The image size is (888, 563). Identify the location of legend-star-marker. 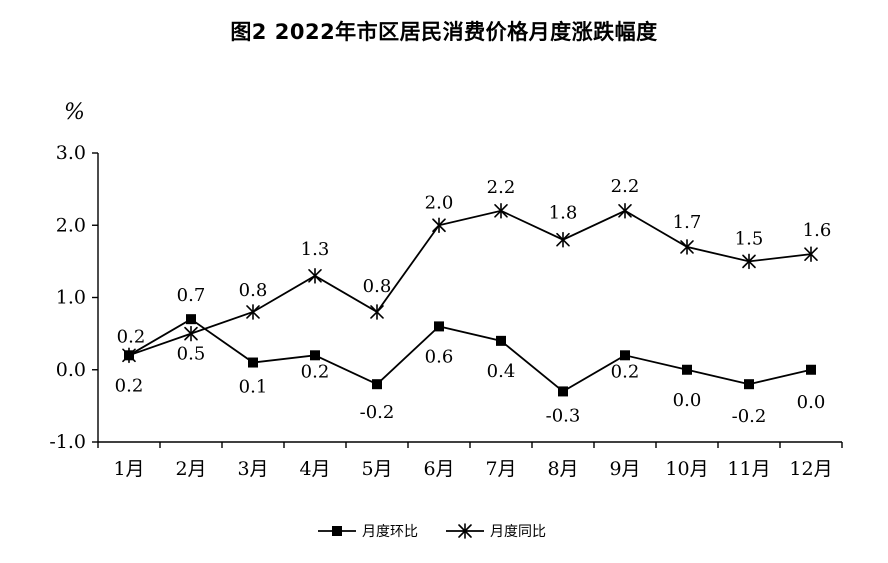
(465, 531).